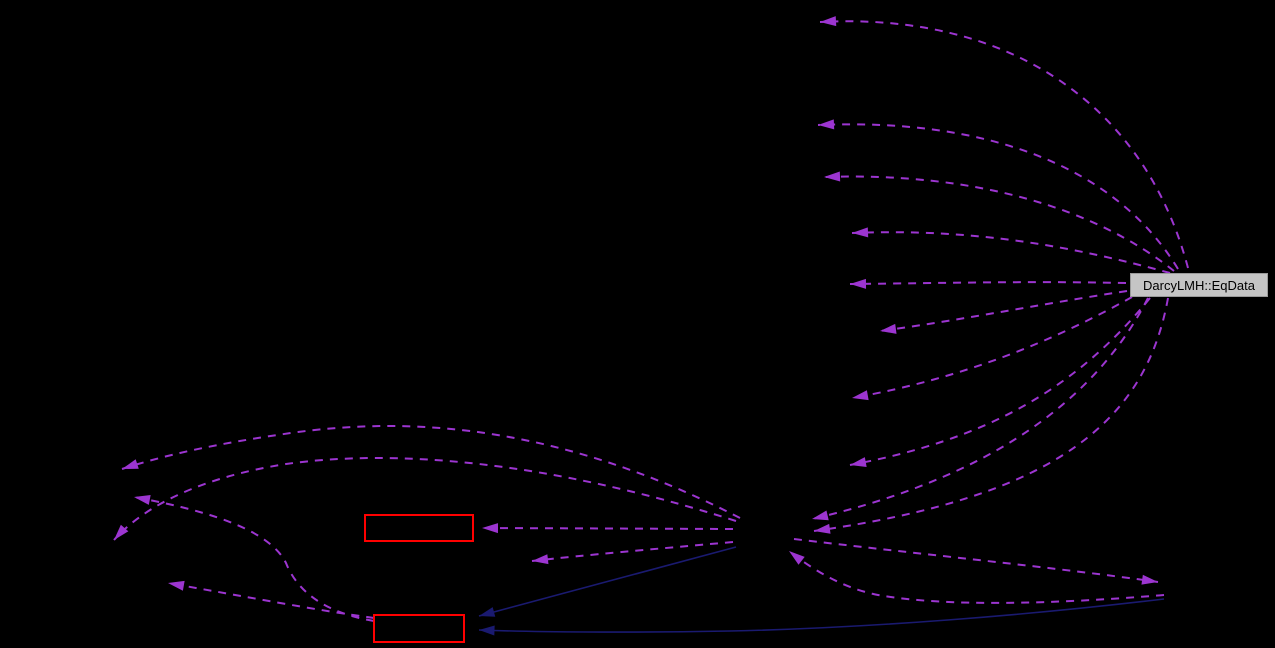 This screenshot has width=1275, height=648. I want to click on focal-node-darcylmh-eqdata: DarcyLMH::EqData, so click(1199, 285).